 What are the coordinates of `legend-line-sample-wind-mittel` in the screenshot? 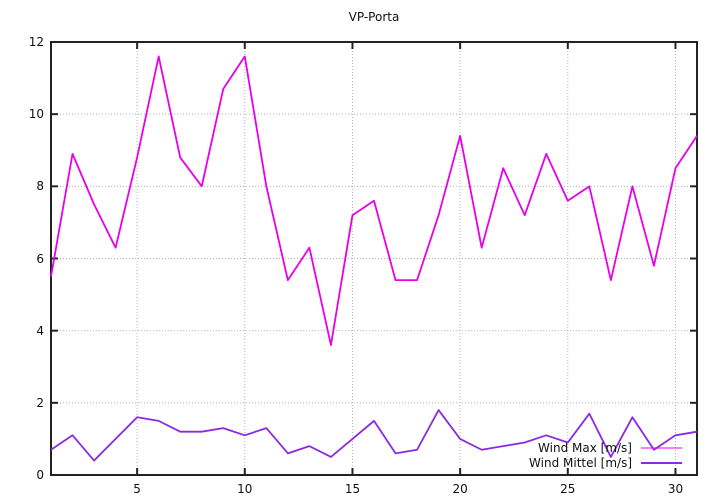 It's located at (661, 463).